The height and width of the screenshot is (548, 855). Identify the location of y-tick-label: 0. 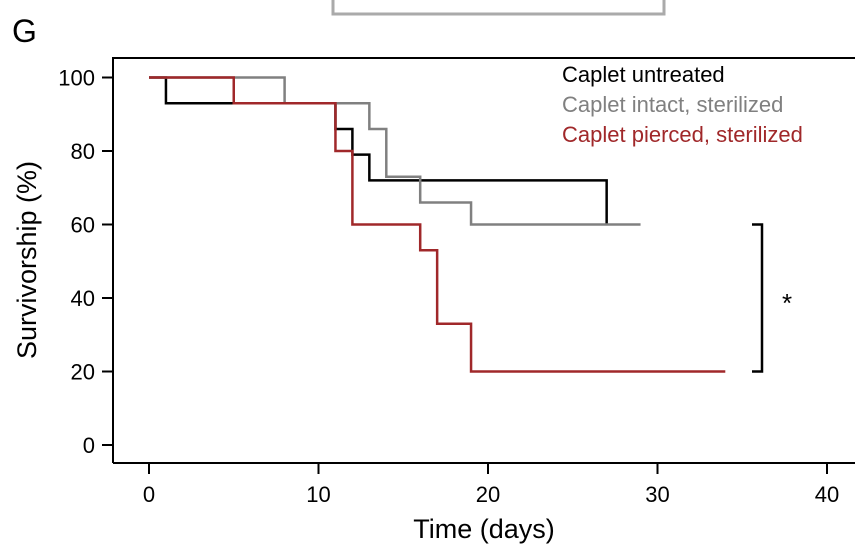
(89, 445).